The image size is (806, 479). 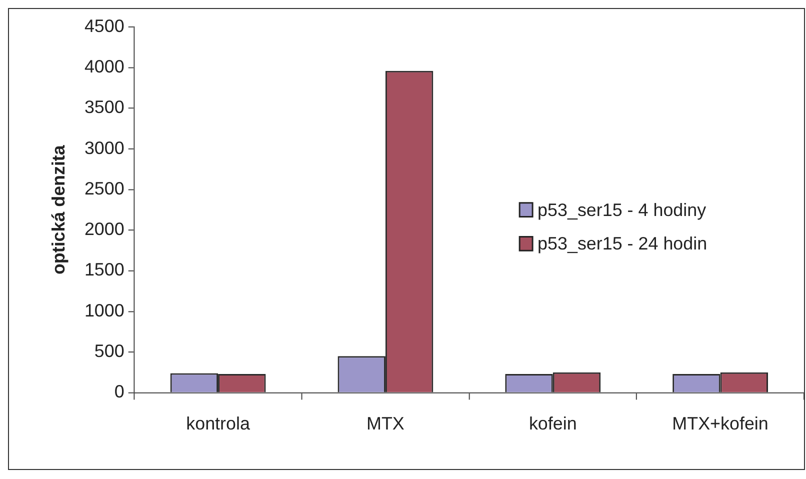 What do you see at coordinates (58, 209) in the screenshot?
I see `y-axis-title: optická denzita` at bounding box center [58, 209].